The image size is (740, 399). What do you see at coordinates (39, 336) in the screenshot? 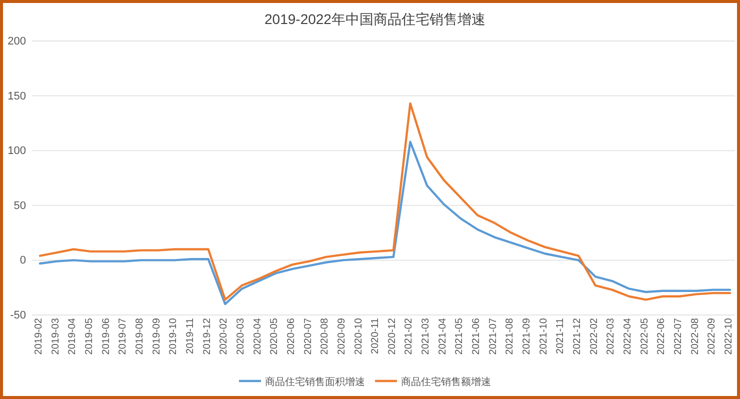
I see `x-tick-label: 2019-02` at bounding box center [39, 336].